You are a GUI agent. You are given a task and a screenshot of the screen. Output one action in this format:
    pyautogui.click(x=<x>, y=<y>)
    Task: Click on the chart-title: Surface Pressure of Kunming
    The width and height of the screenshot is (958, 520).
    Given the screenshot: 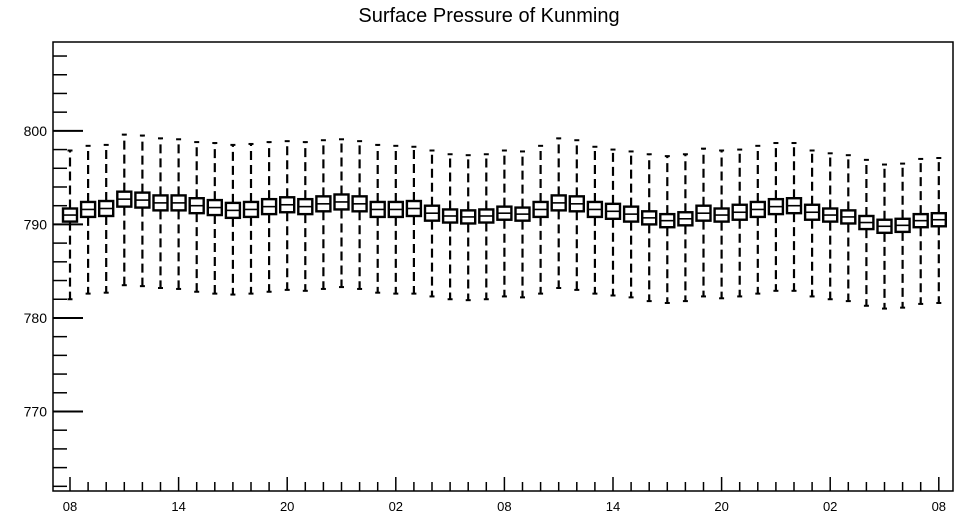 What is the action you would take?
    pyautogui.click(x=488, y=16)
    